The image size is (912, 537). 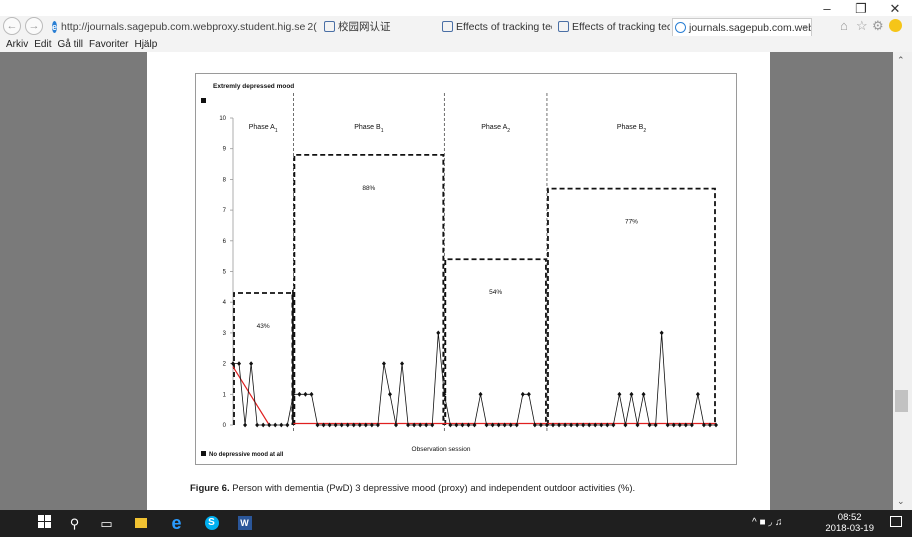 What do you see at coordinates (631, 222) in the screenshot?
I see `phase-percent-label: 77%` at bounding box center [631, 222].